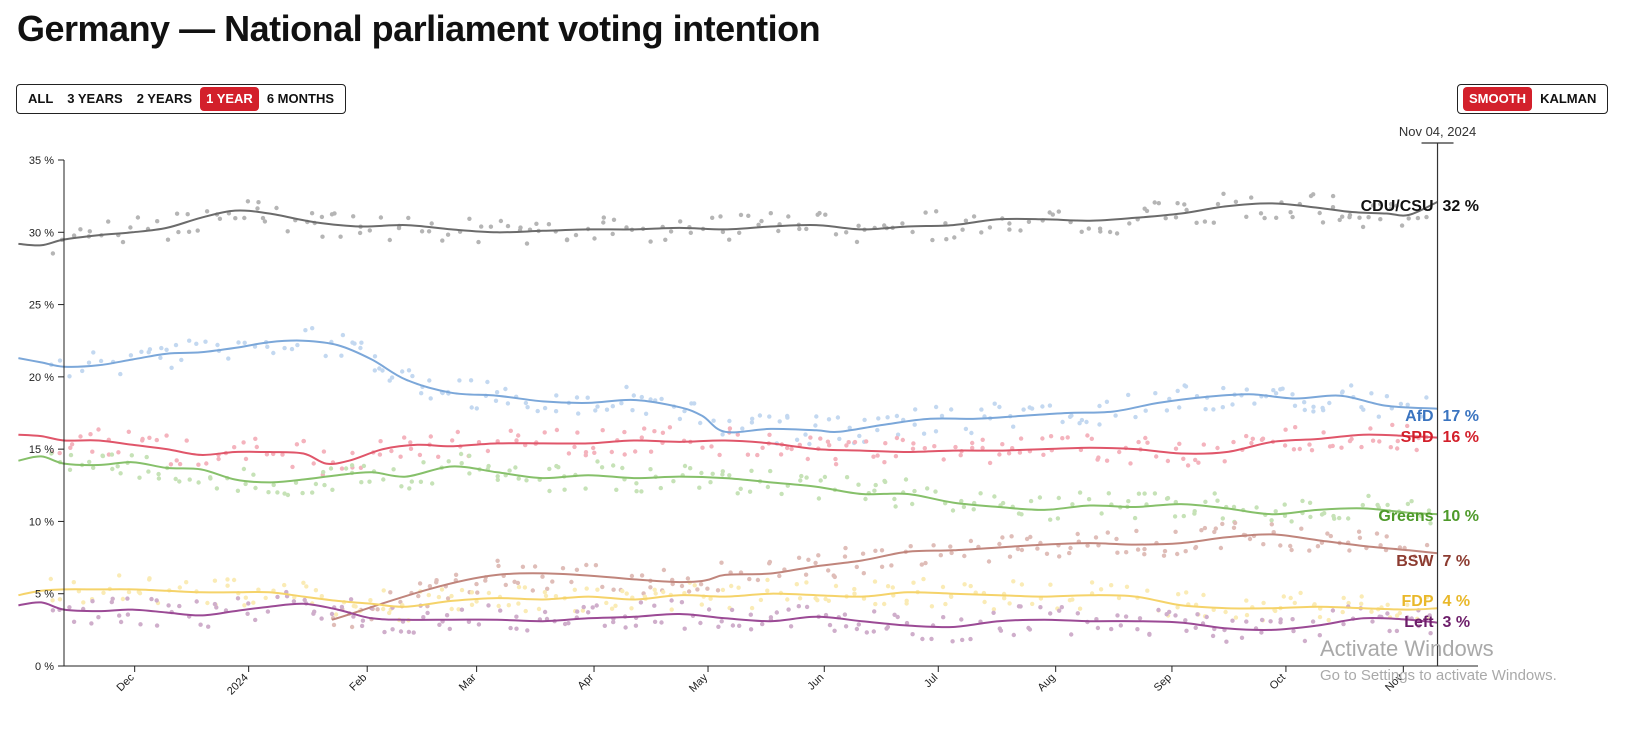 This screenshot has height=740, width=1627. What do you see at coordinates (468, 682) in the screenshot?
I see `x-tick-label: Mar` at bounding box center [468, 682].